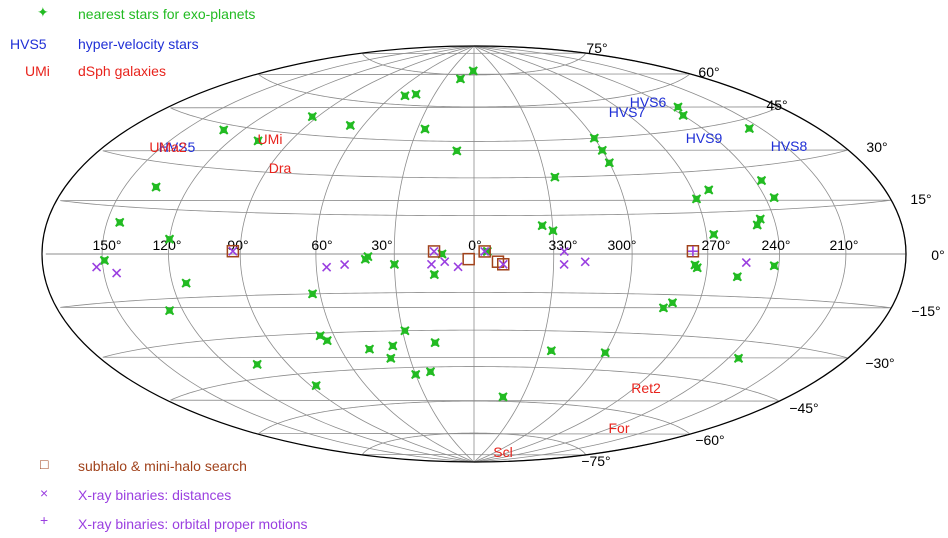 Image resolution: width=948 pixels, height=538 pixels. I want to click on object-label-hvs9: HVS9, so click(704, 138).